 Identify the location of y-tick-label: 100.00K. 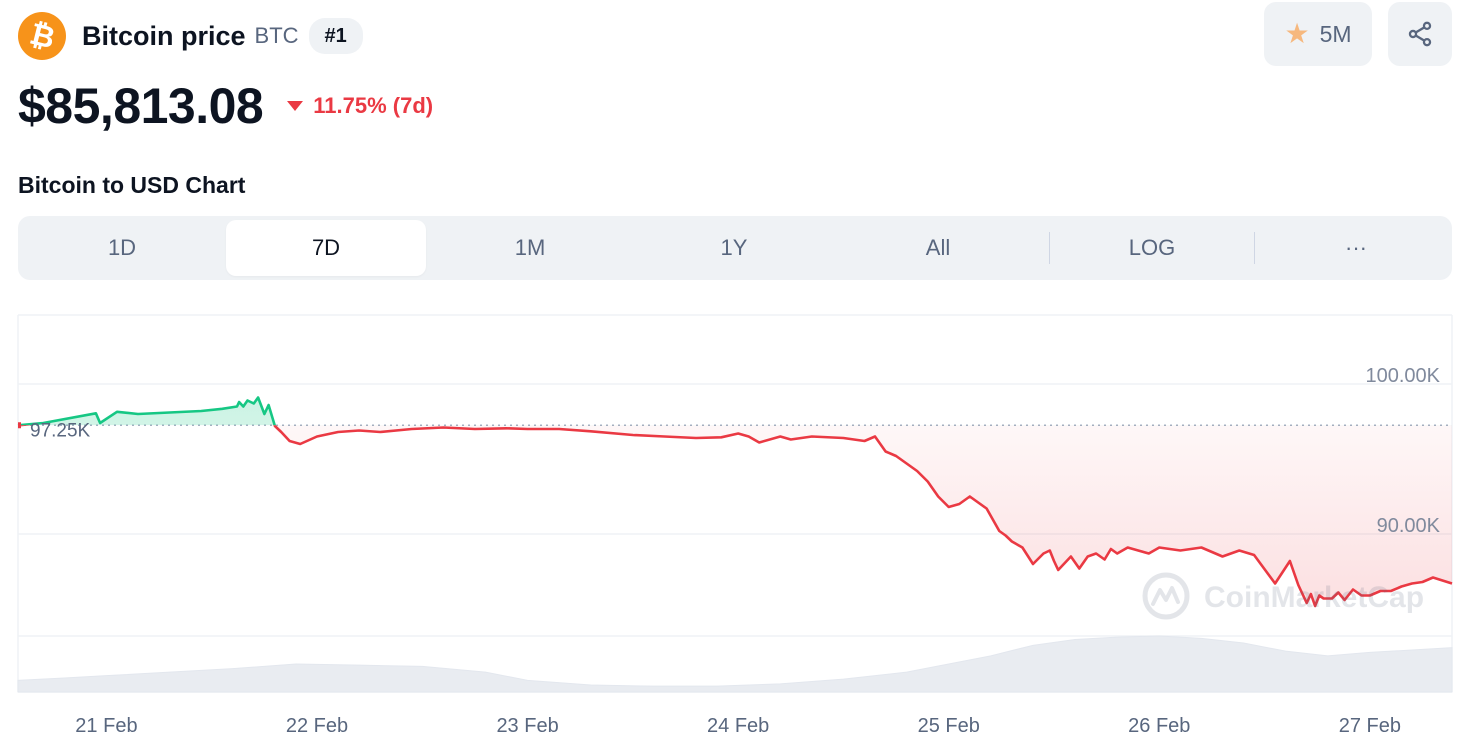
(1402, 376).